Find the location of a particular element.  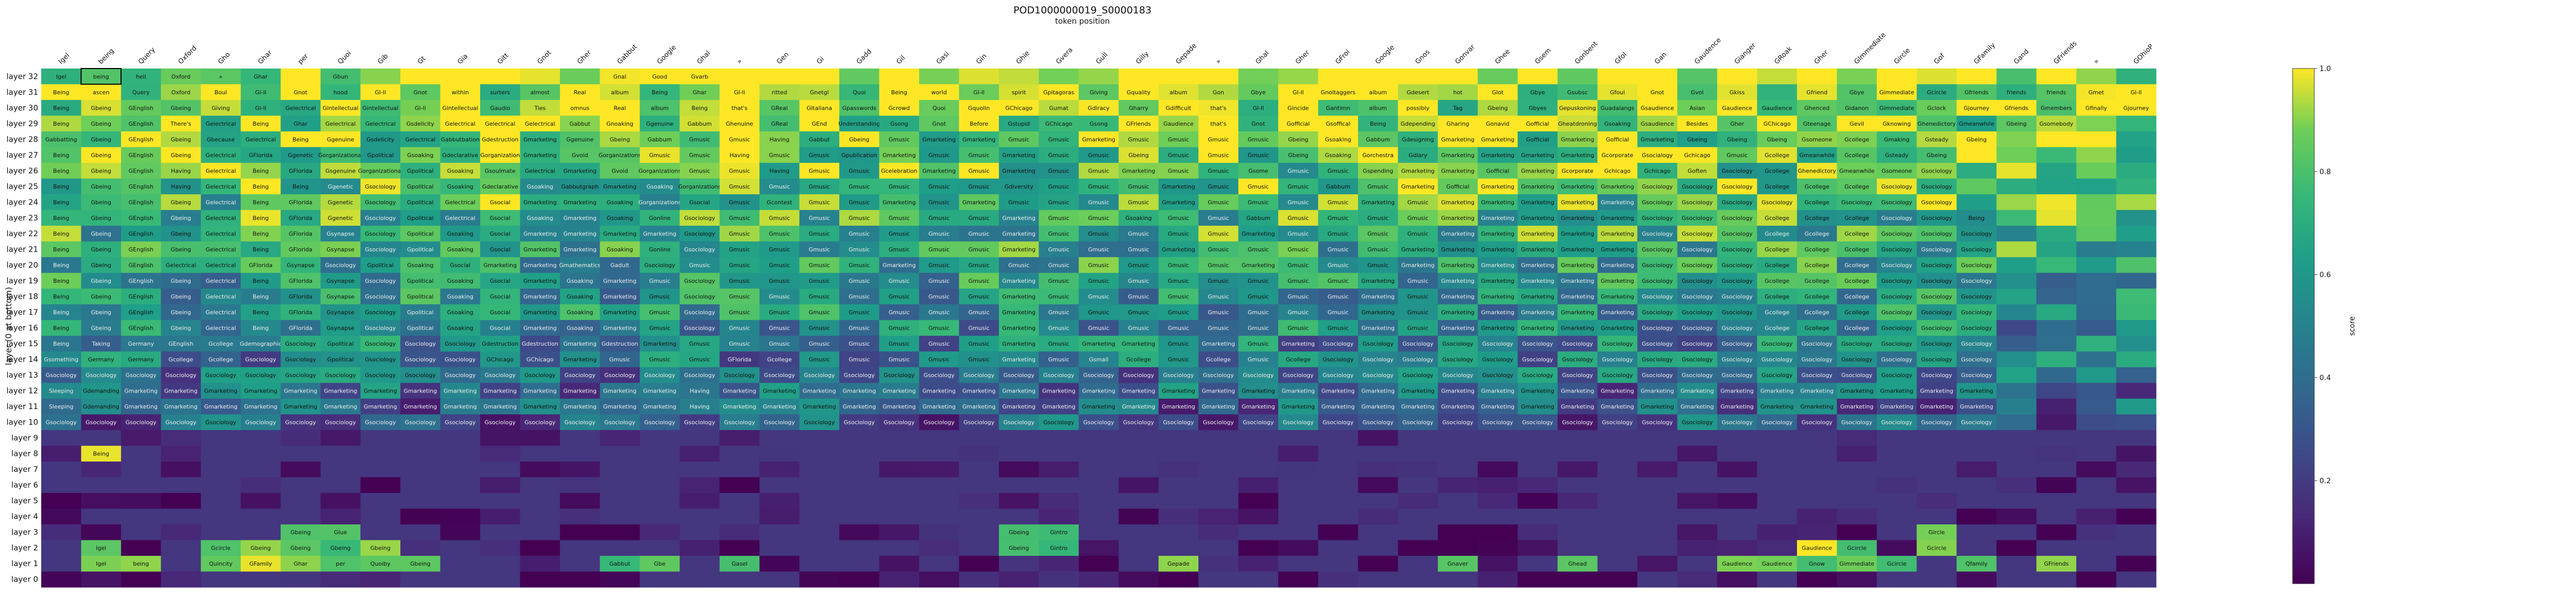

cell-token-label: Gsynapse is located at coordinates (340, 296).